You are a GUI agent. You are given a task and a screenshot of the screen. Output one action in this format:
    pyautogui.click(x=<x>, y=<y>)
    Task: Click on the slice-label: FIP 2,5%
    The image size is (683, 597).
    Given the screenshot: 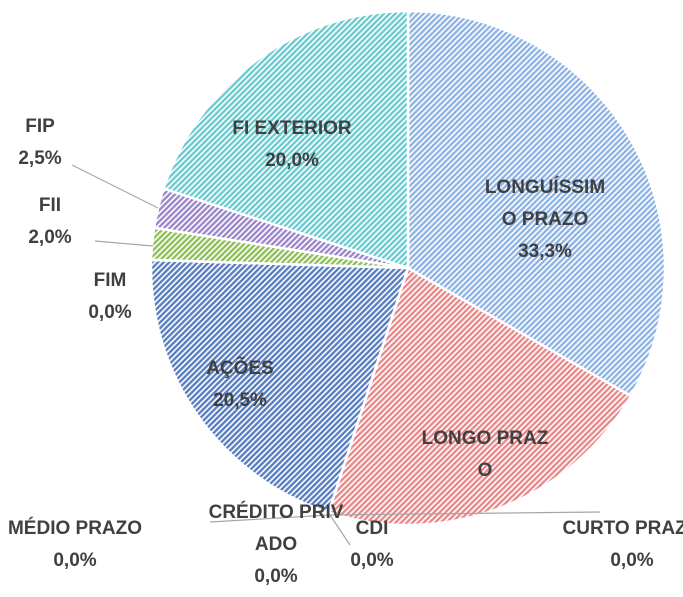 What is the action you would take?
    pyautogui.click(x=40, y=143)
    